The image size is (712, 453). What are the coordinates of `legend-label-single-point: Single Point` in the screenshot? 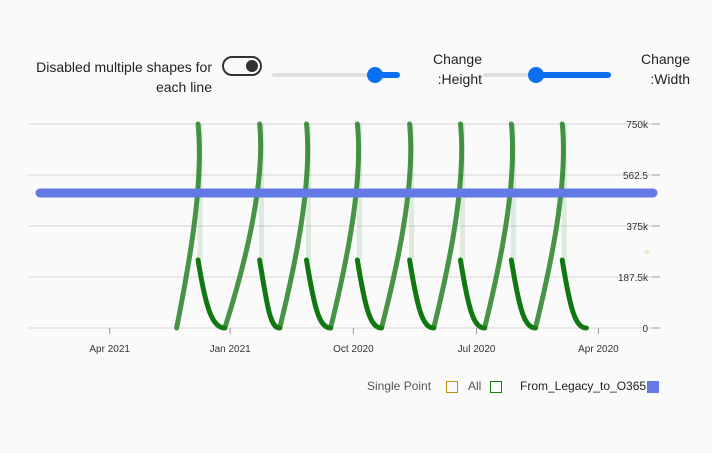 It's located at (399, 386).